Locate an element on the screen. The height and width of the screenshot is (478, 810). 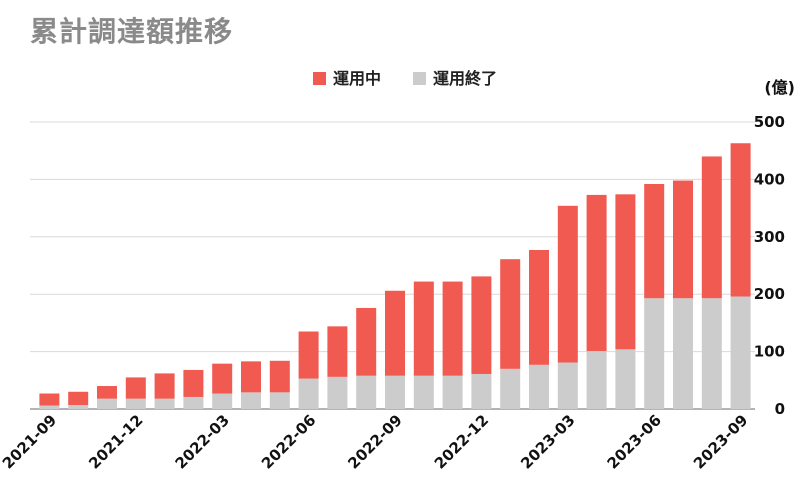
x-tick-label: 2021-12 is located at coordinates (115, 441).